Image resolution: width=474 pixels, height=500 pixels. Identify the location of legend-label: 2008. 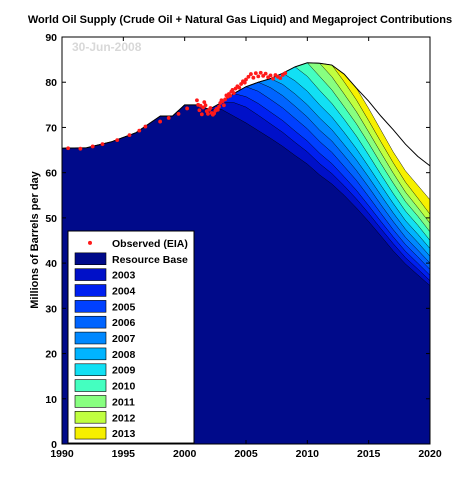
(124, 355).